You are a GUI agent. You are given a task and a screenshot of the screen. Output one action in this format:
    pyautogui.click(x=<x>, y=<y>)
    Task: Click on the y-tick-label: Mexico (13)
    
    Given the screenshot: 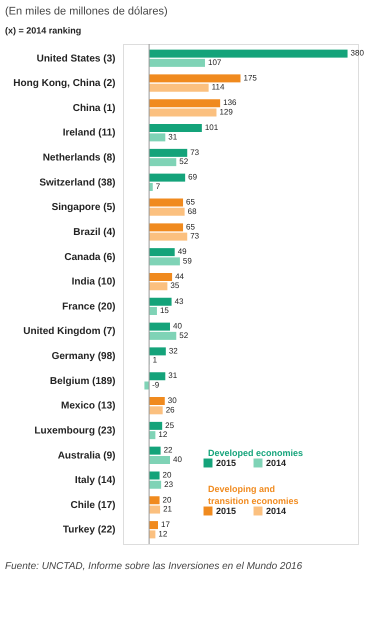 What is the action you would take?
    pyautogui.click(x=88, y=406)
    